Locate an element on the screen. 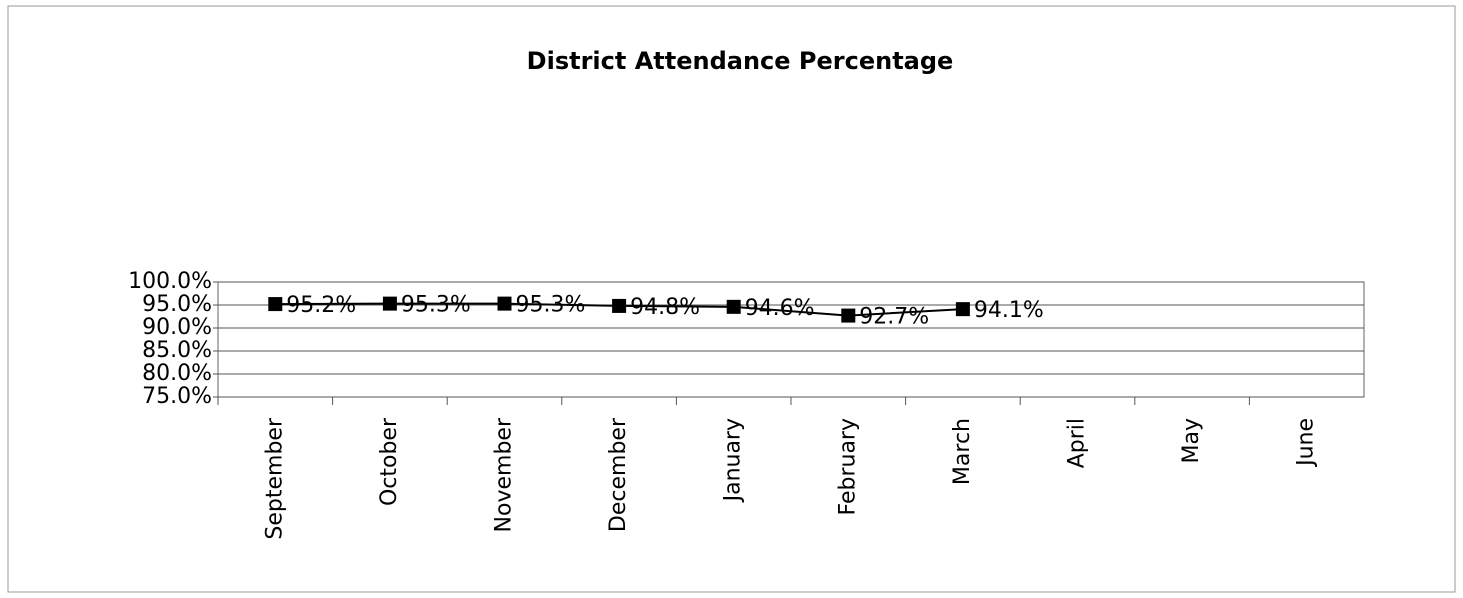 The width and height of the screenshot is (1463, 598). y-tick-label: 95.0% is located at coordinates (177, 304).